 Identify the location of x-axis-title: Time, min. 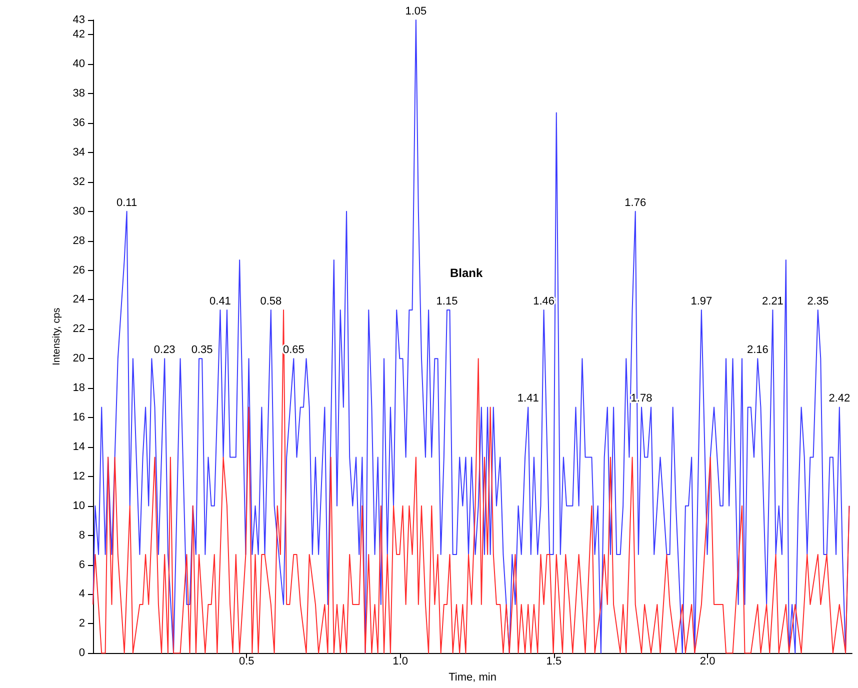
(472, 678).